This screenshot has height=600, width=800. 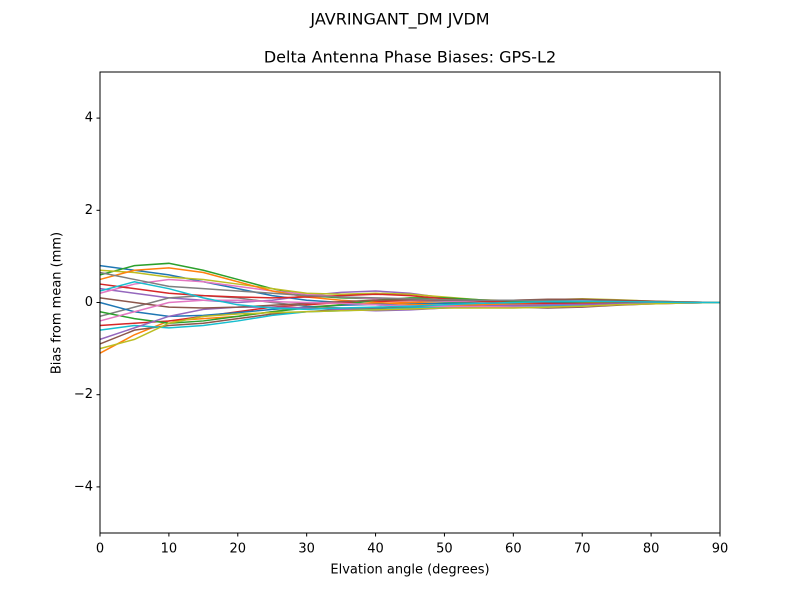 What do you see at coordinates (89, 118) in the screenshot?
I see `y-tick-label: 4` at bounding box center [89, 118].